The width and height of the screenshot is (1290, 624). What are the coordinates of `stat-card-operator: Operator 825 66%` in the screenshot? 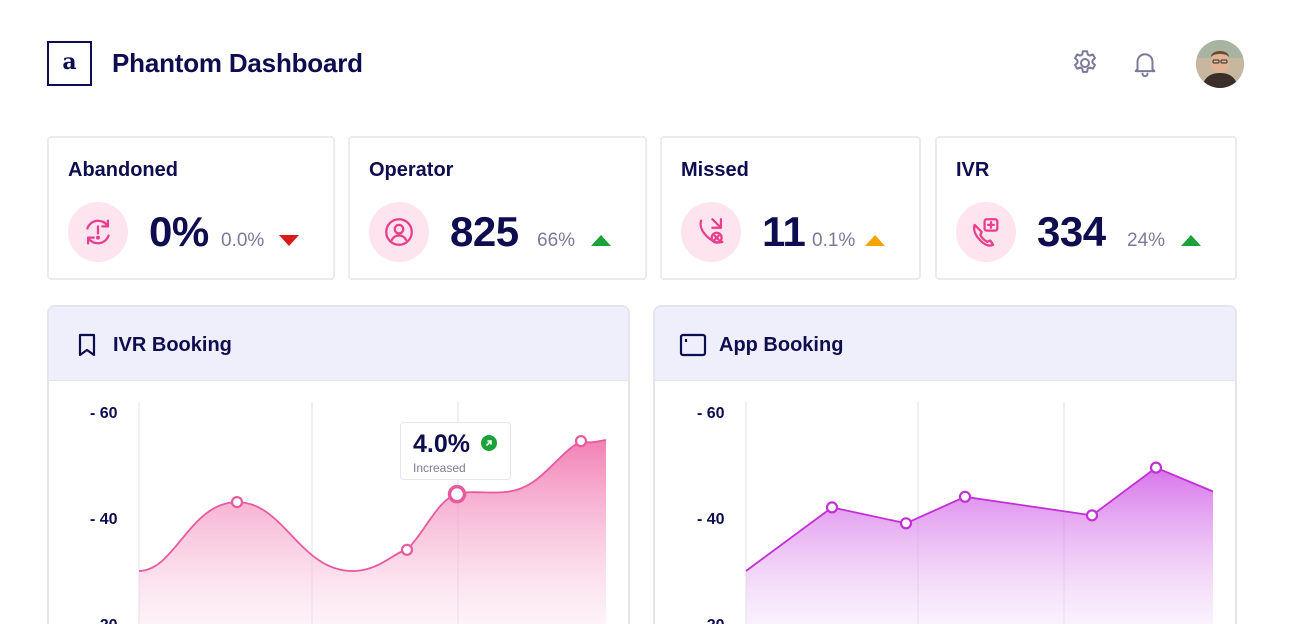 It's located at (497, 208).